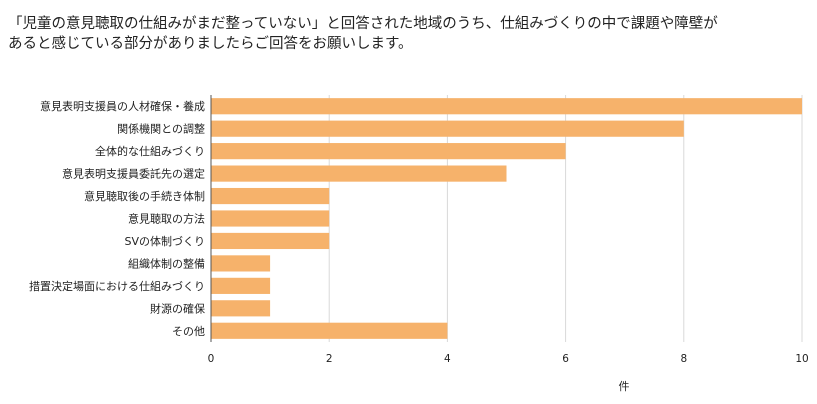 The image size is (817, 404). Describe the element at coordinates (188, 331) in the screenshot. I see `category-label-10: その他` at that location.